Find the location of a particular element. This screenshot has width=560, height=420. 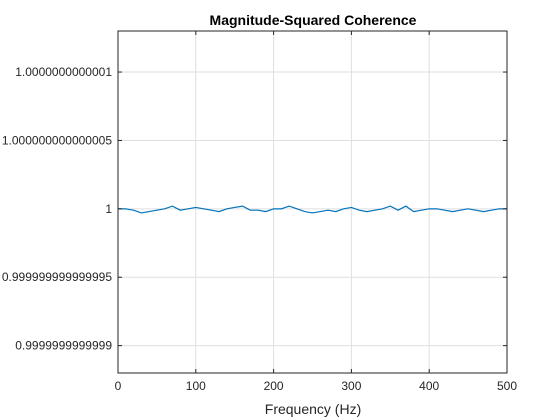

x-tick-label: 0 is located at coordinates (118, 386).